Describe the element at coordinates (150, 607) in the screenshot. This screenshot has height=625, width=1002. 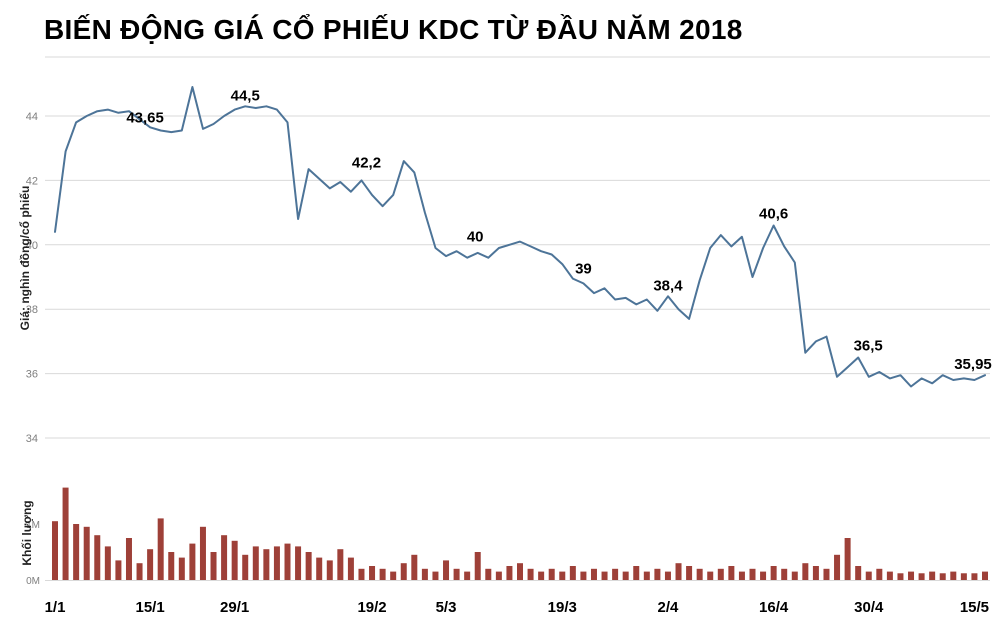
I see `x-axis-tick-label: 15/1` at that location.